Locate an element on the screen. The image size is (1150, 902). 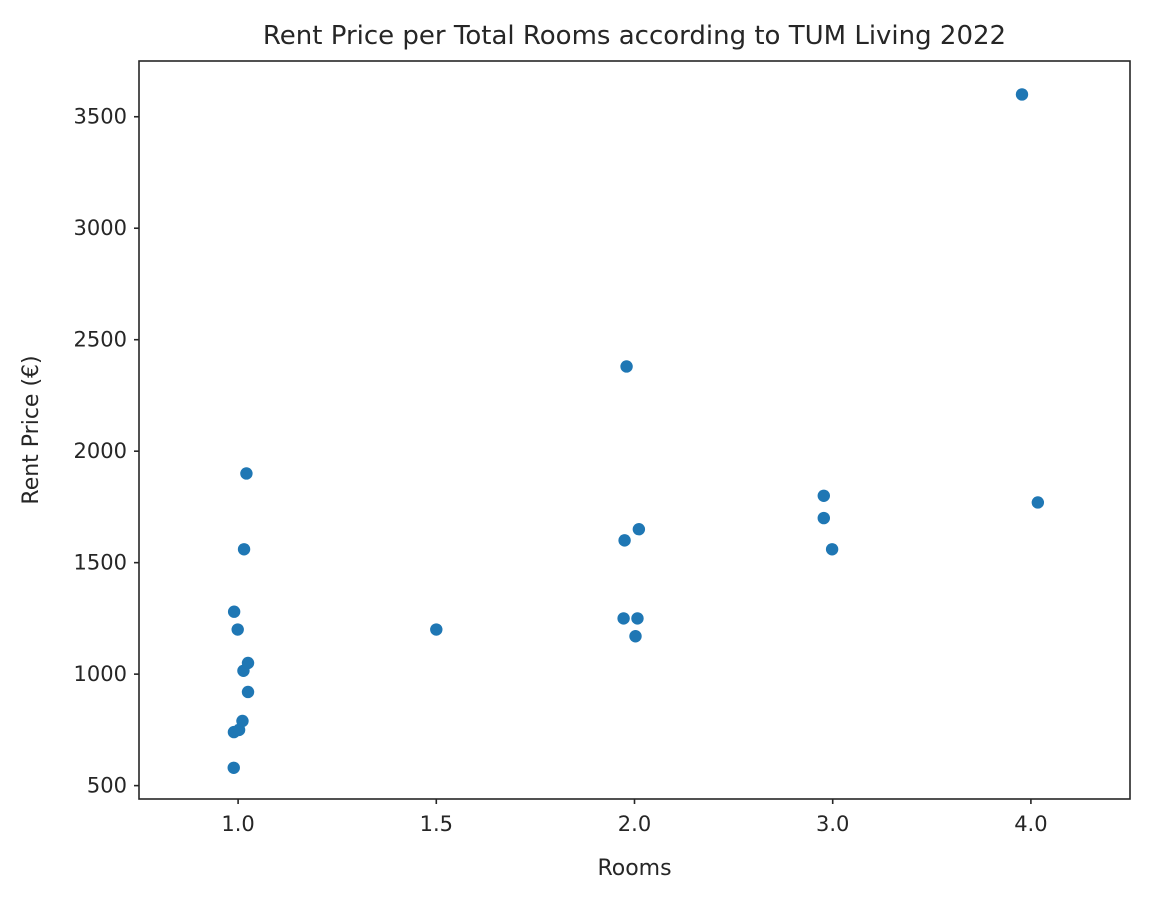
x-tick-label: 1.0 is located at coordinates (237, 824).